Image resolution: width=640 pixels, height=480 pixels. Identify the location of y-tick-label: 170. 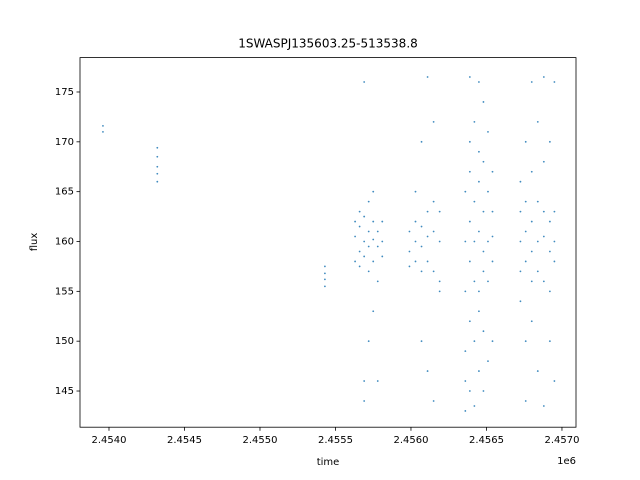
(64, 142).